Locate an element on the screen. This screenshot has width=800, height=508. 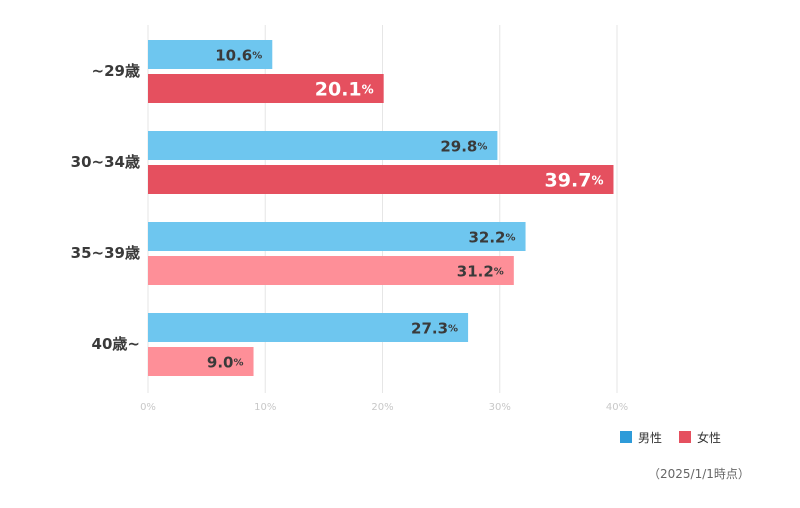
x-tick-label: 0% is located at coordinates (148, 407).